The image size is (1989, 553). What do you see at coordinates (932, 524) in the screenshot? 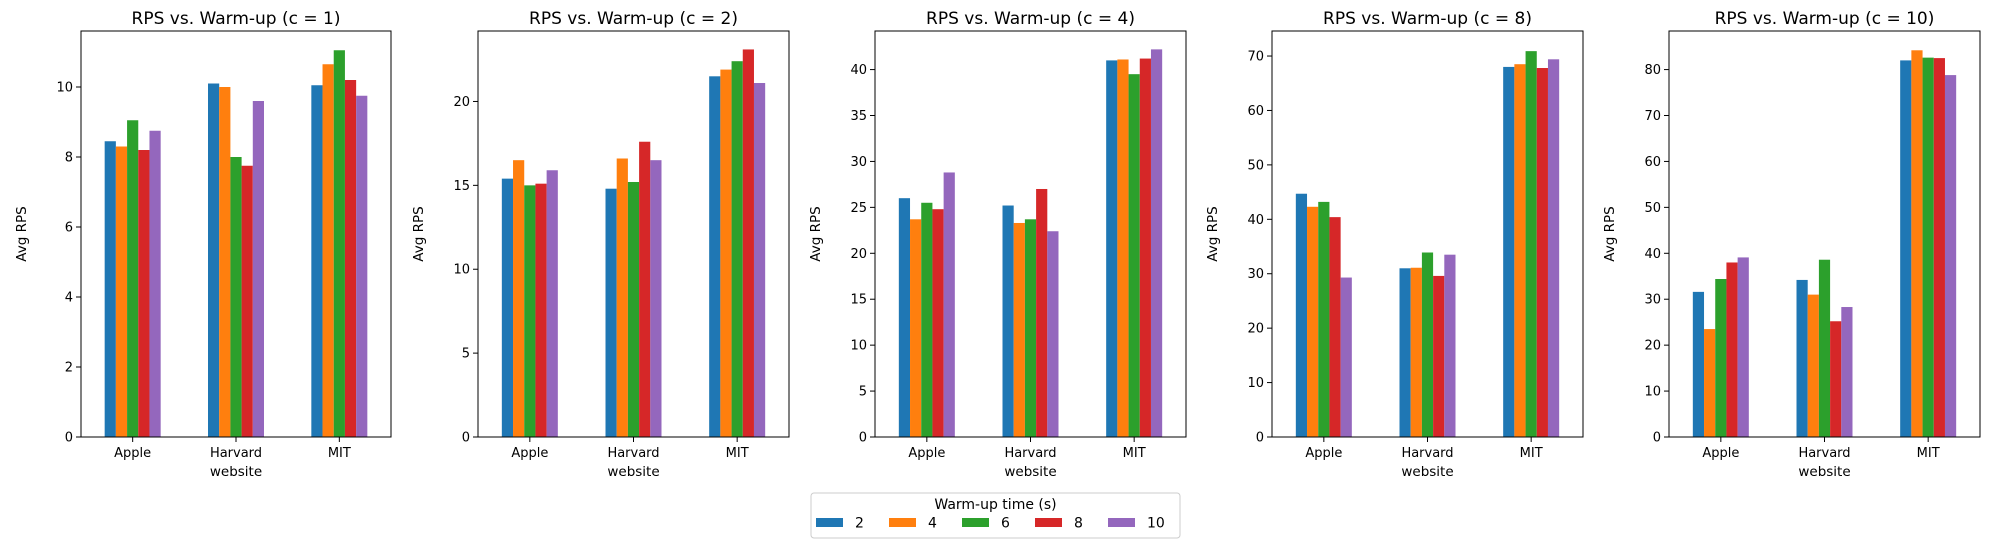
I see `legend-label-4: 4` at bounding box center [932, 524].